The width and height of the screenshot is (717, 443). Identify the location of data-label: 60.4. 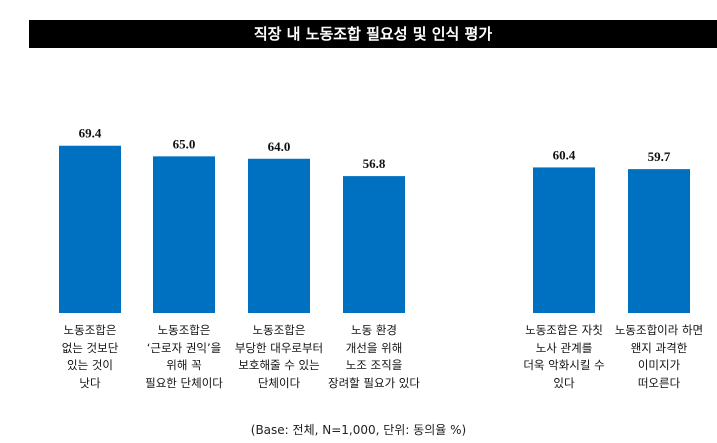
(564, 154).